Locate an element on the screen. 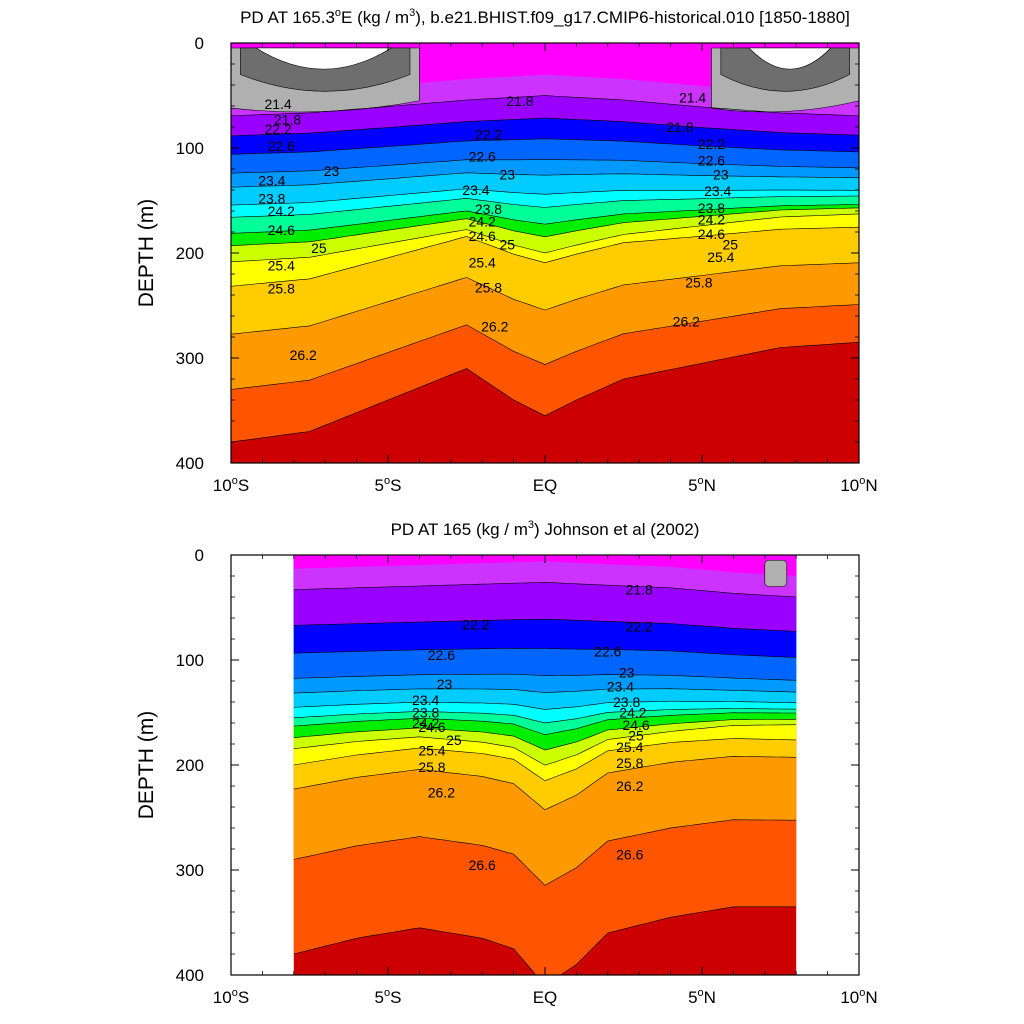  y-tick-label: 100 is located at coordinates (190, 148).